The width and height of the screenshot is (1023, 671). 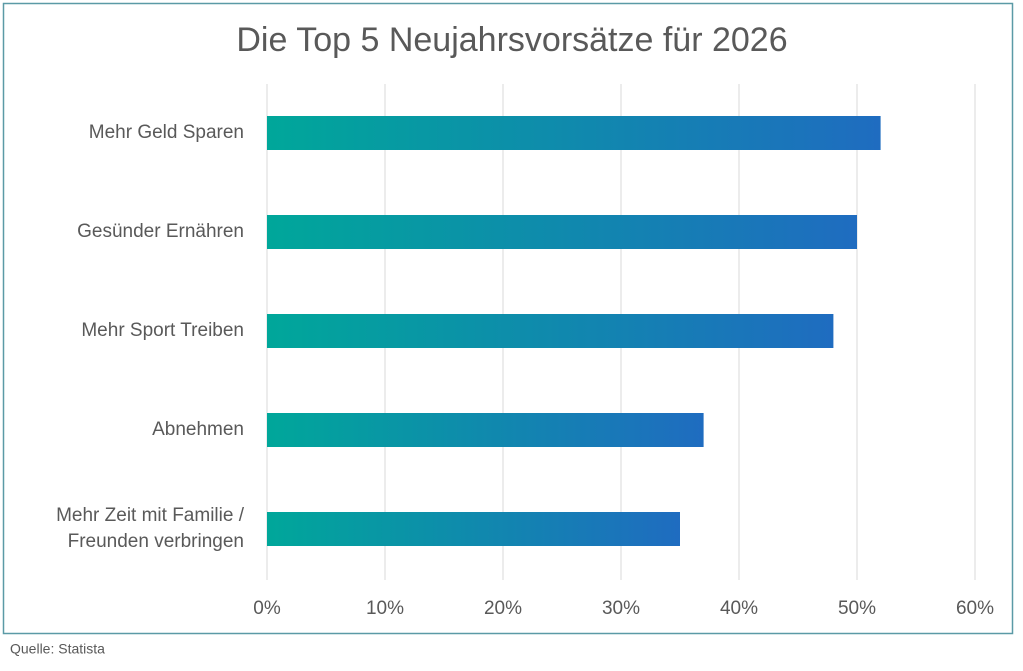 What do you see at coordinates (503, 608) in the screenshot?
I see `x-tick-label: 20%` at bounding box center [503, 608].